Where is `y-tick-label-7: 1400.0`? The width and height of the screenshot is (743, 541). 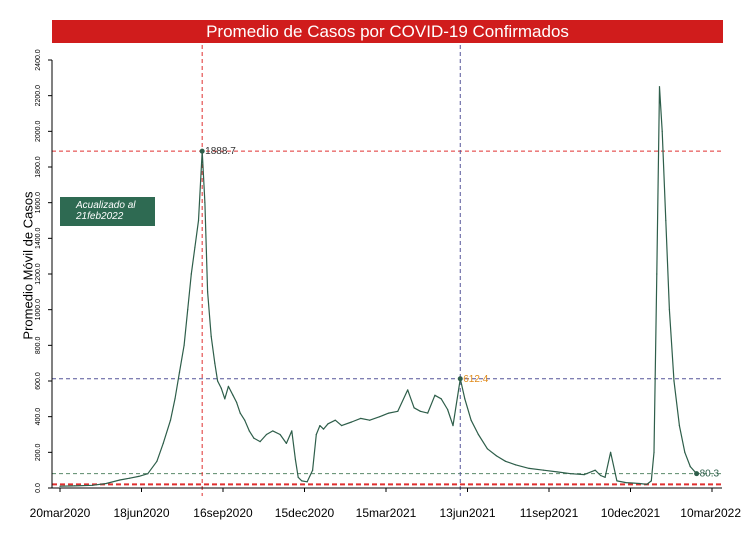 y-tick-label-7: 1400.0 is located at coordinates (38, 239).